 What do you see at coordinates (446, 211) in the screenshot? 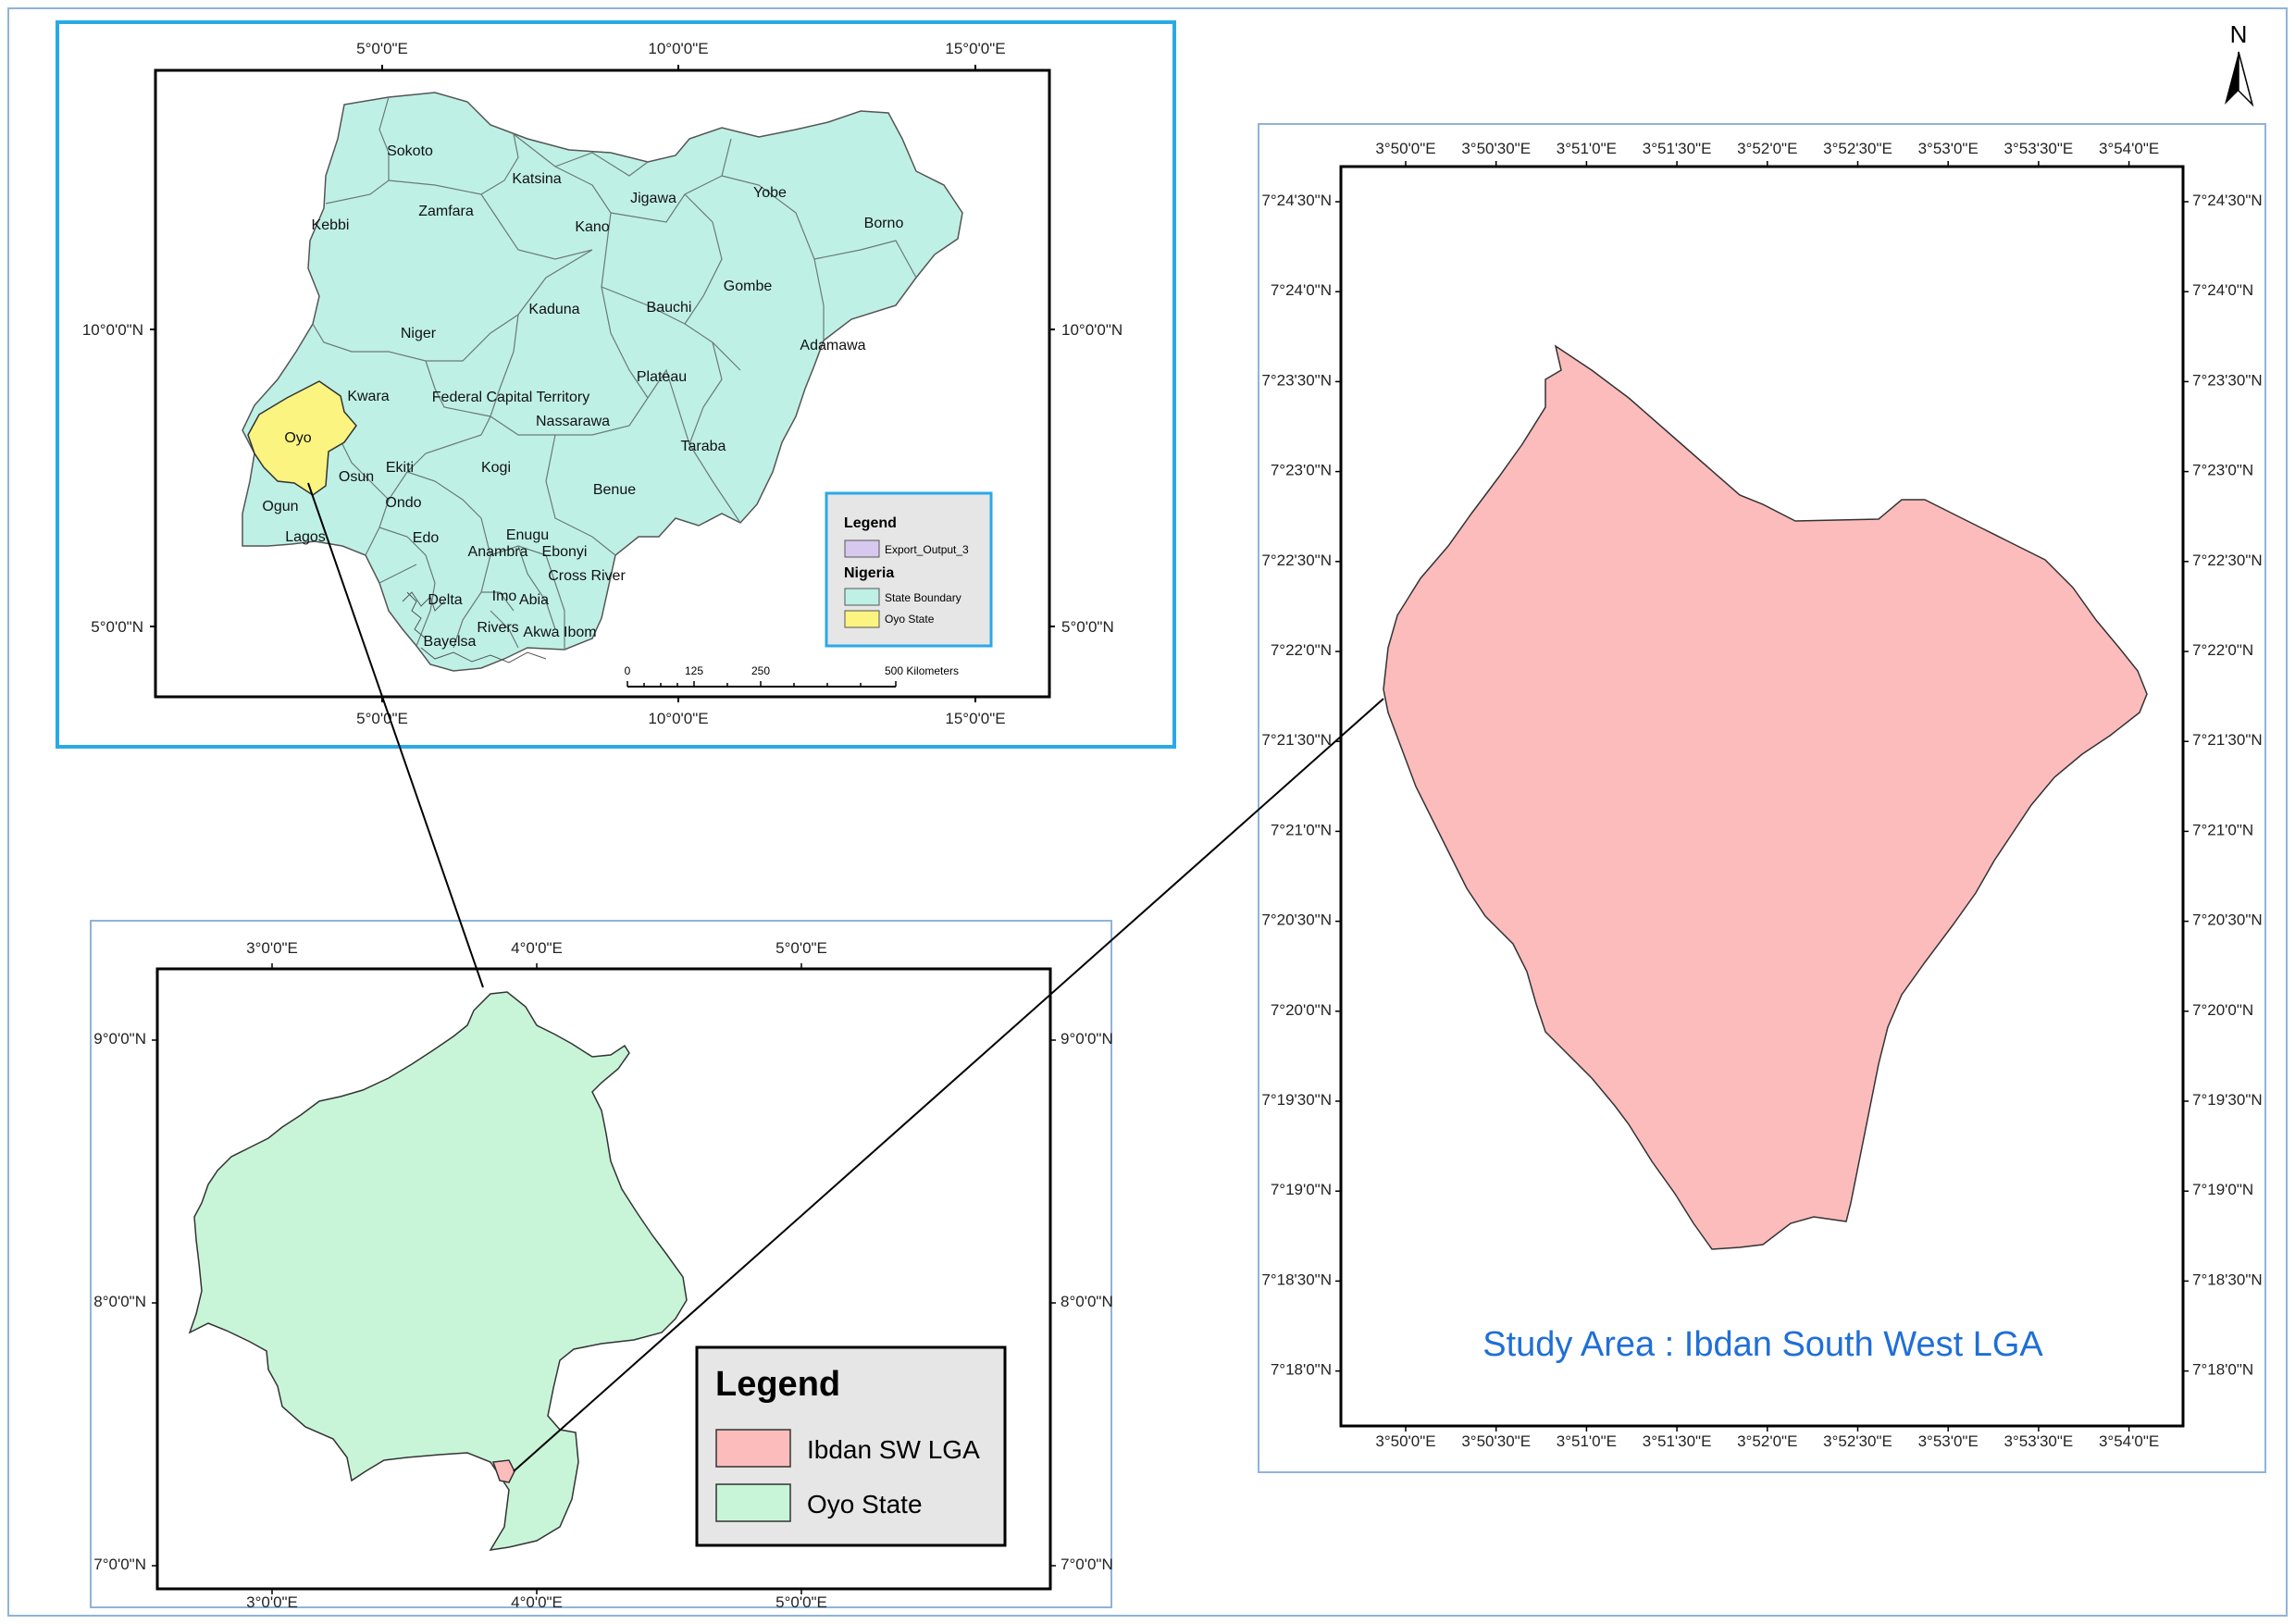
I see `state-label: Zamfara` at bounding box center [446, 211].